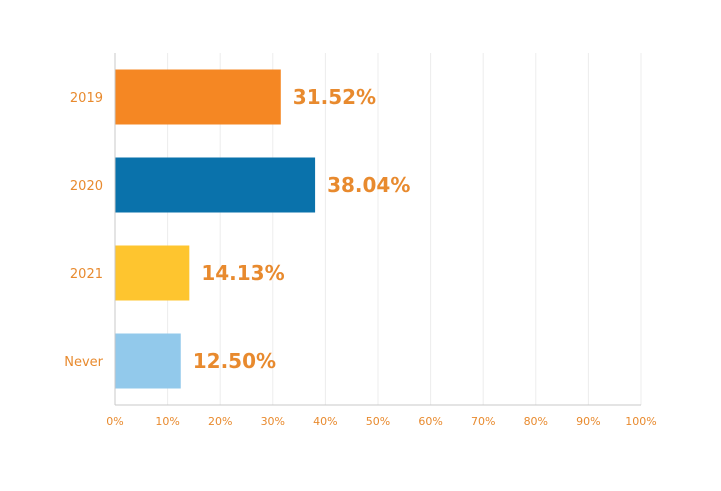 The height and width of the screenshot is (491, 721). What do you see at coordinates (198, 97) in the screenshot?
I see `bar-2019` at bounding box center [198, 97].